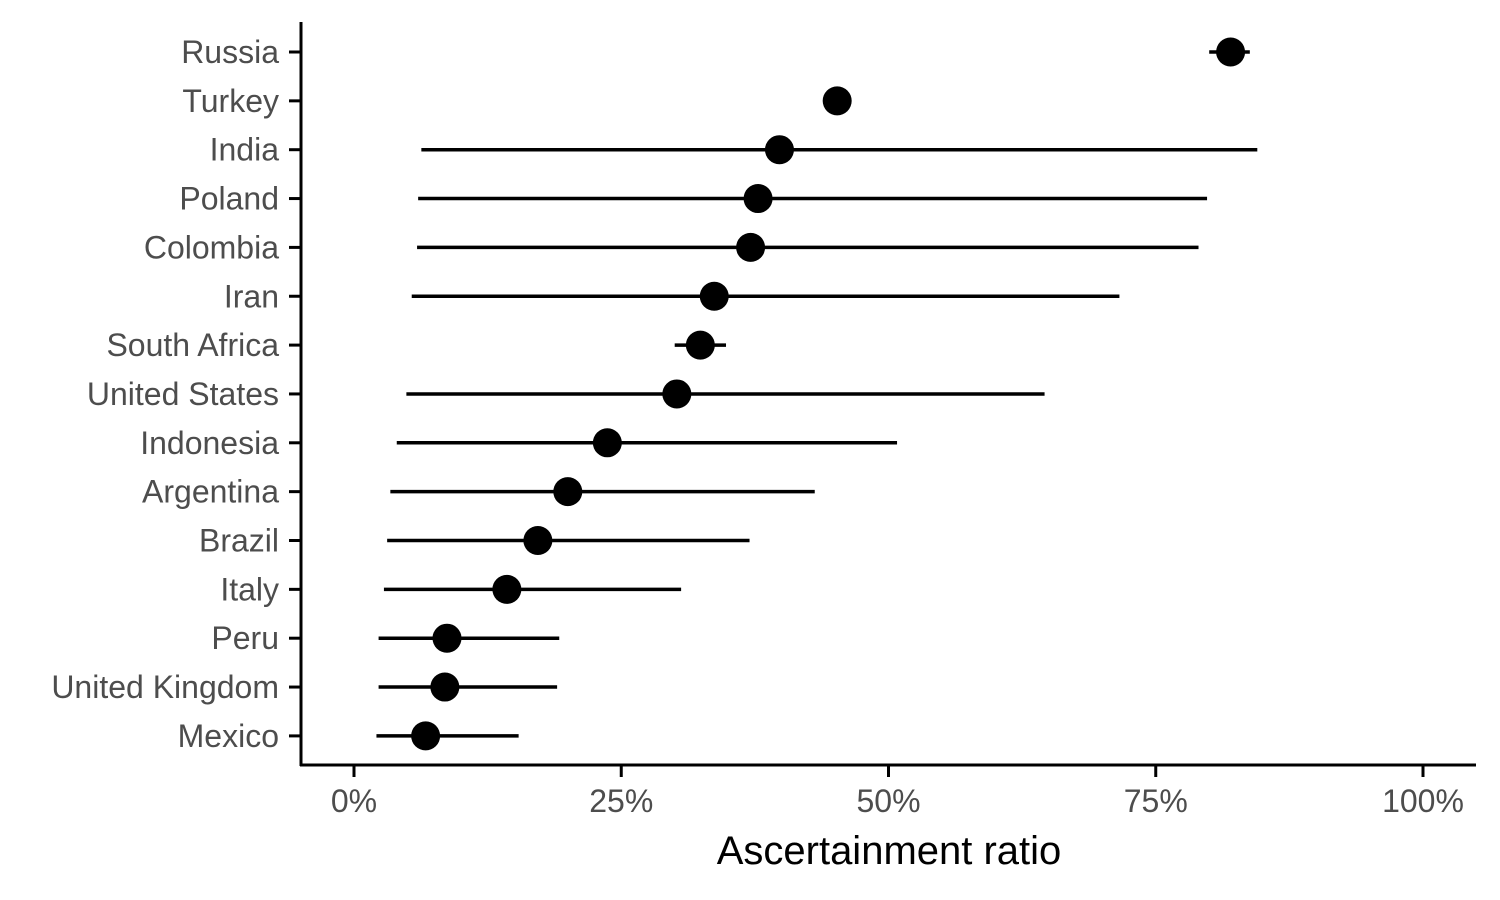  I want to click on y-ticks, so click(294, 394).